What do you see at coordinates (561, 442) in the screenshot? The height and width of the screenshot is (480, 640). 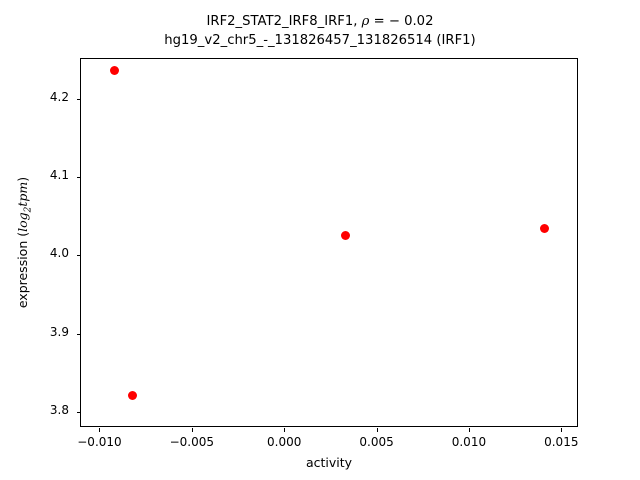 I see `x-axis-tick-label: 0.015` at bounding box center [561, 442].